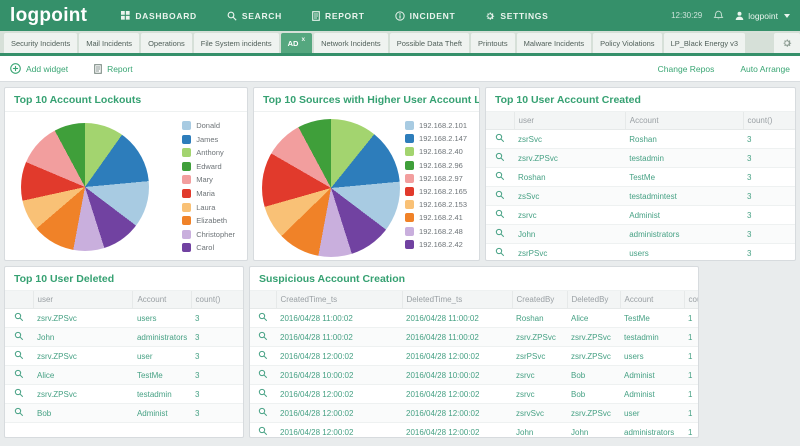 The height and width of the screenshot is (446, 800). I want to click on legend-item: Elizabeth, so click(208, 221).